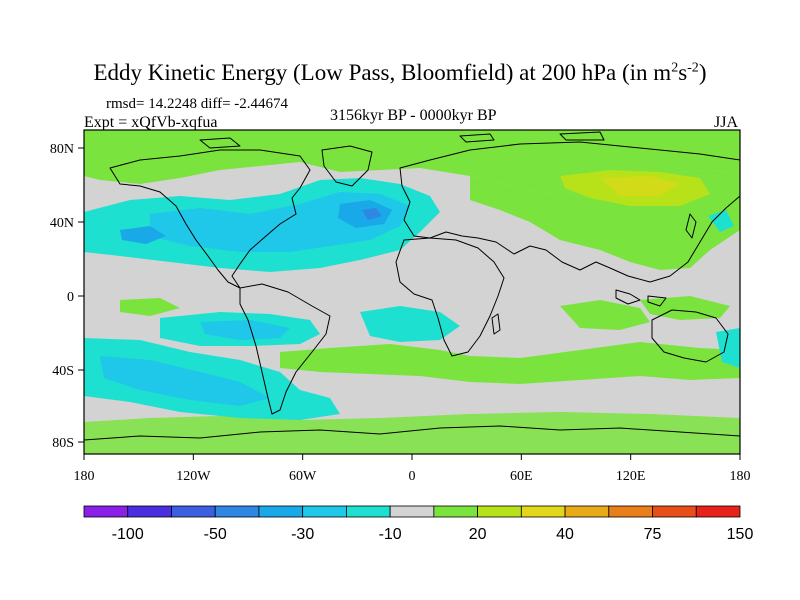  Describe the element at coordinates (640, 186) in the screenshot. I see `asia-yellow-core` at that location.